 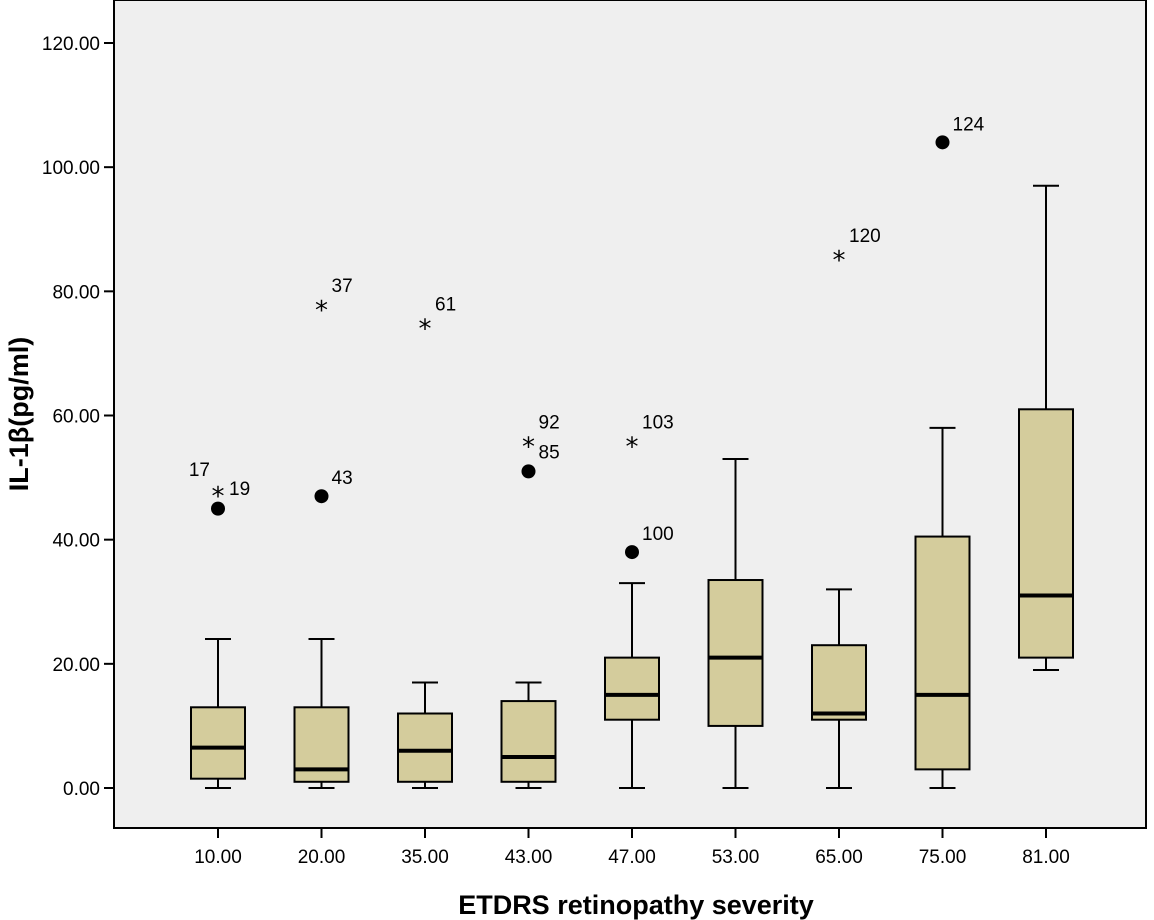 What do you see at coordinates (218, 857) in the screenshot?
I see `x-tick-label: 10.00` at bounding box center [218, 857].